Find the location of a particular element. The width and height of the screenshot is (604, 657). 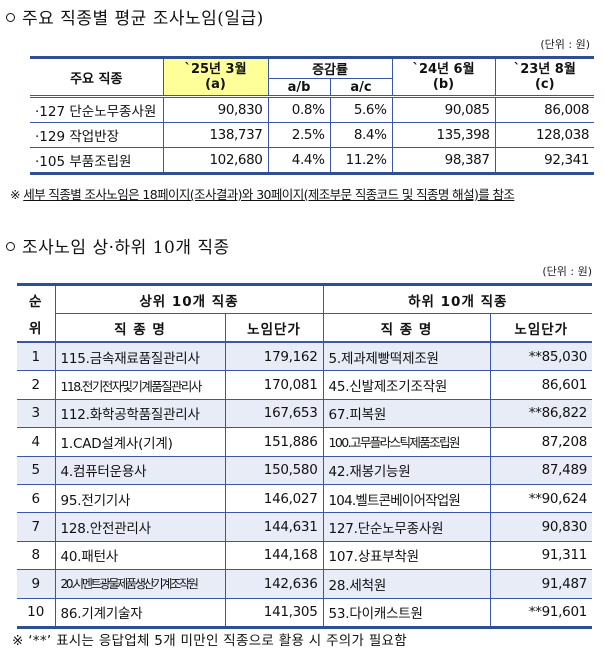

table-row: 5 4.컴퓨터운용사 150,580 42.재봉기능원 87,489 is located at coordinates (305, 470).